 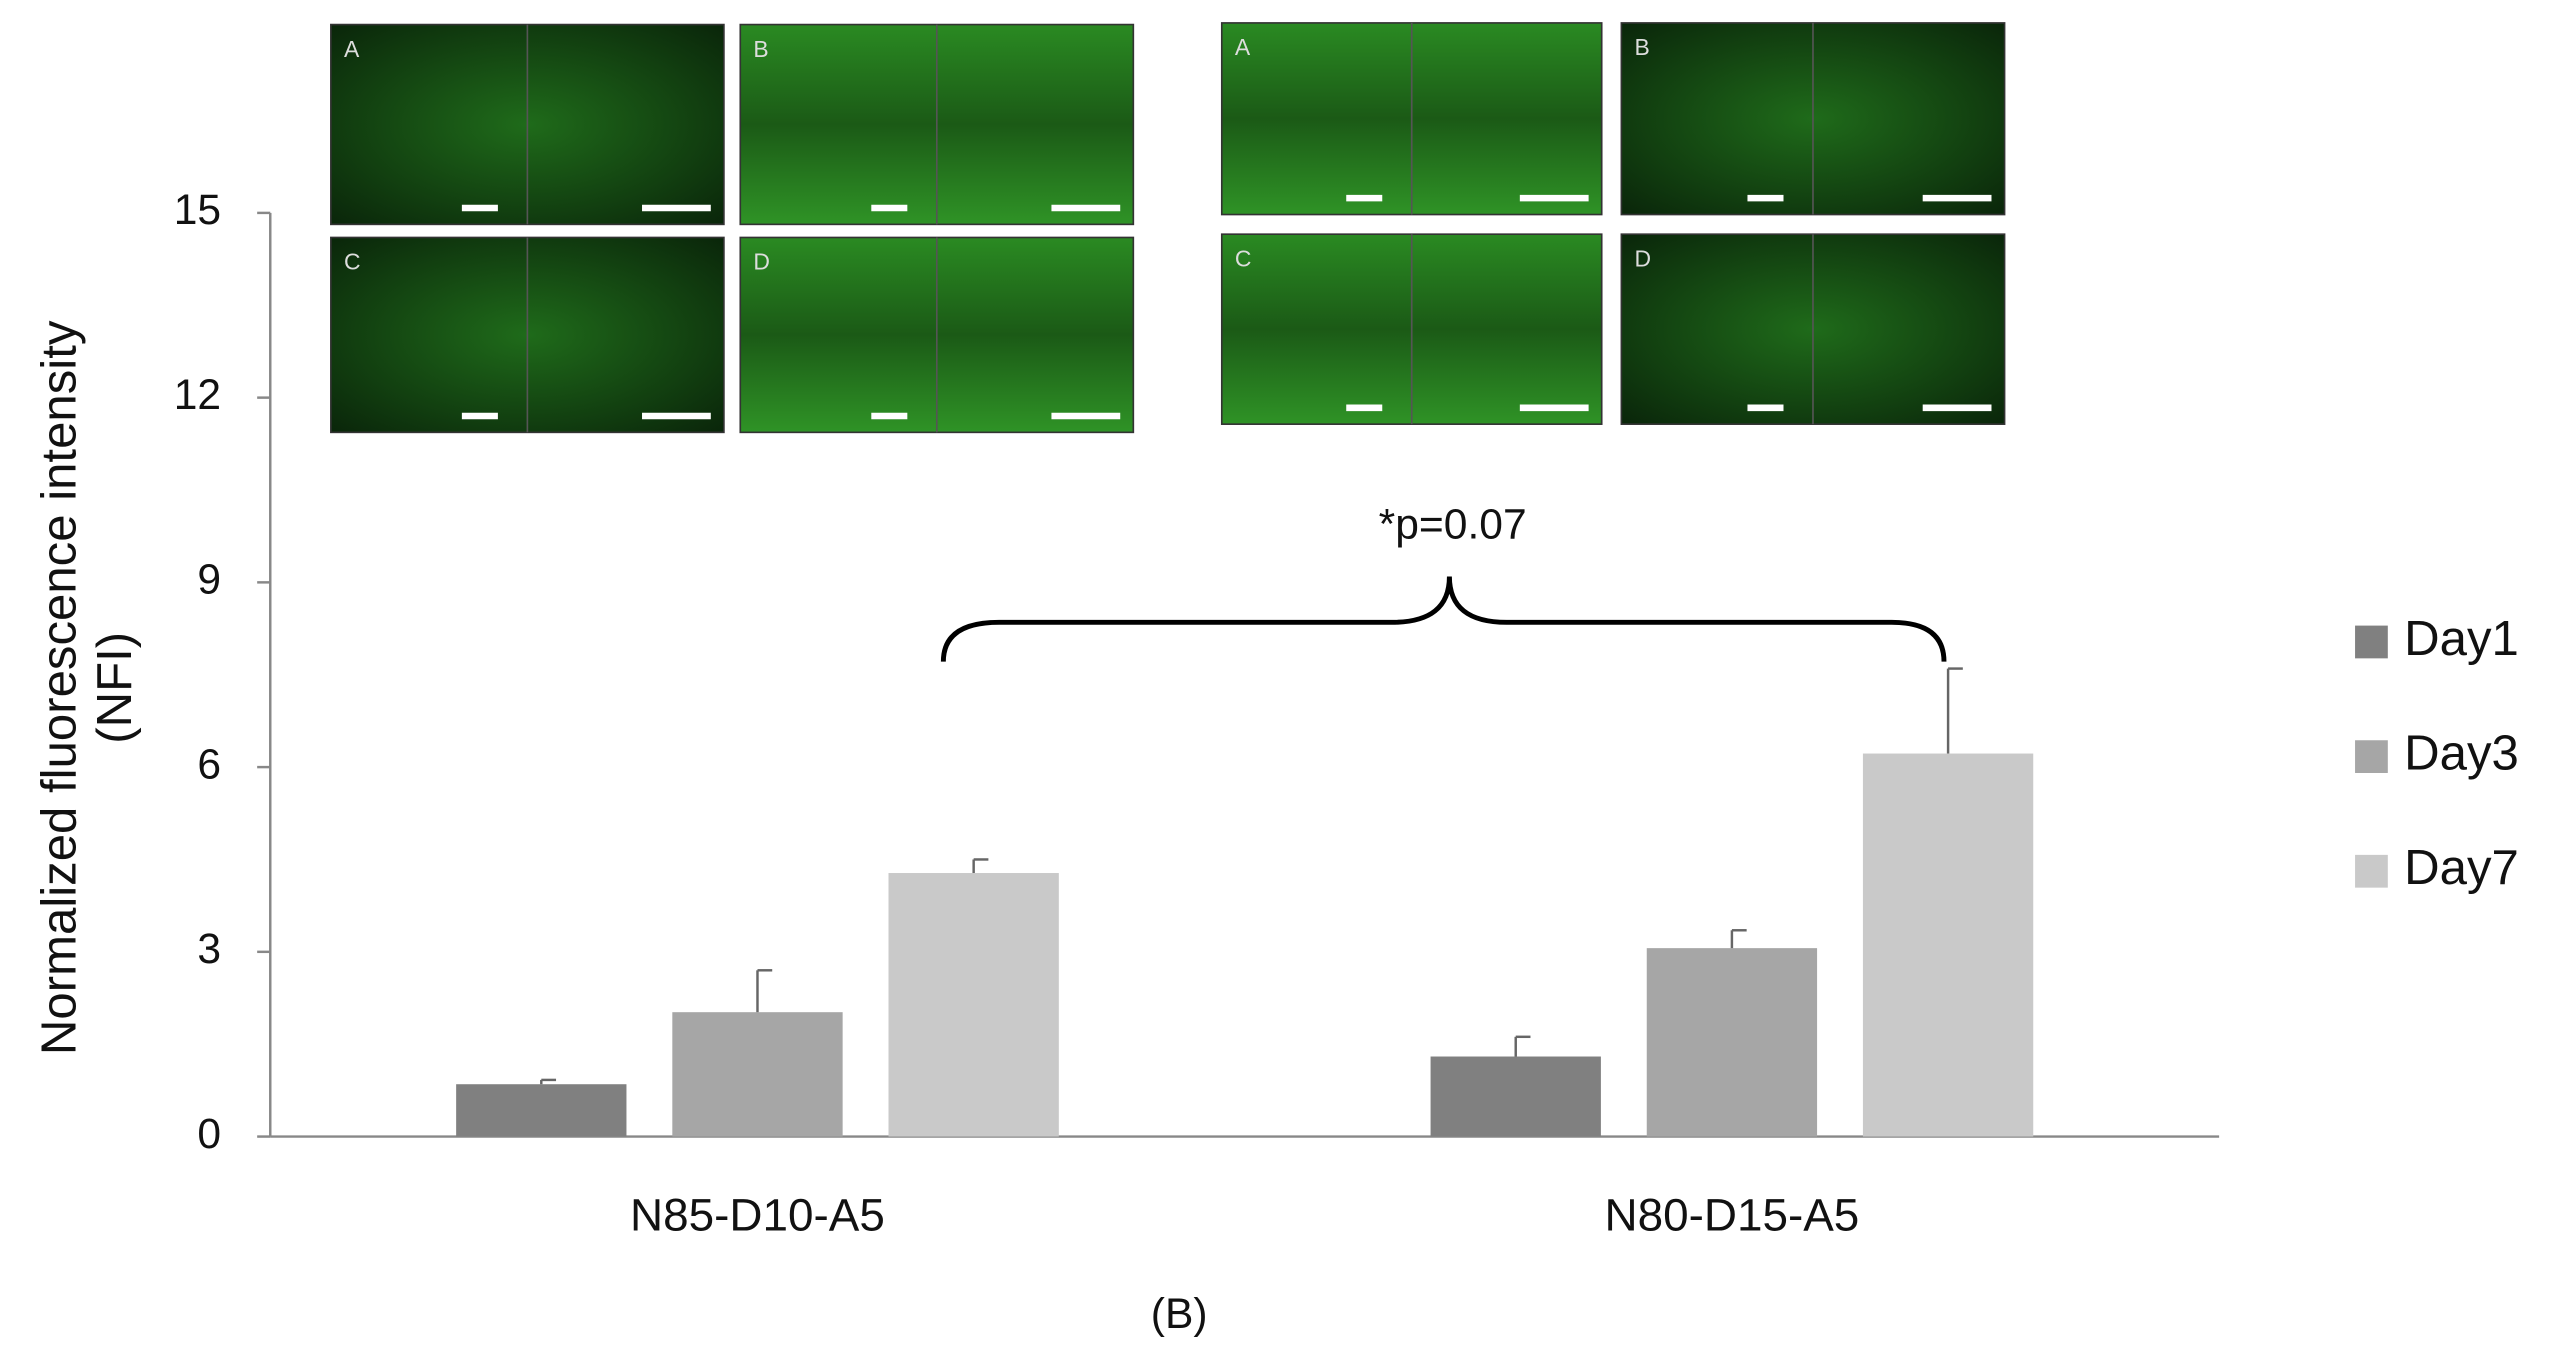 What do you see at coordinates (2461, 868) in the screenshot?
I see `legend-label: Day7` at bounding box center [2461, 868].